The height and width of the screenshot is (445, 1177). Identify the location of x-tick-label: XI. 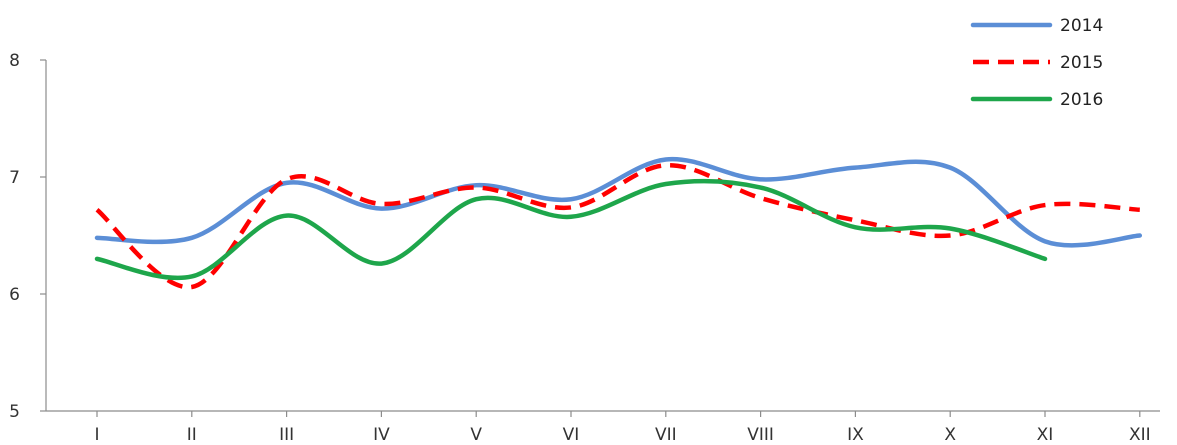
(1045, 435).